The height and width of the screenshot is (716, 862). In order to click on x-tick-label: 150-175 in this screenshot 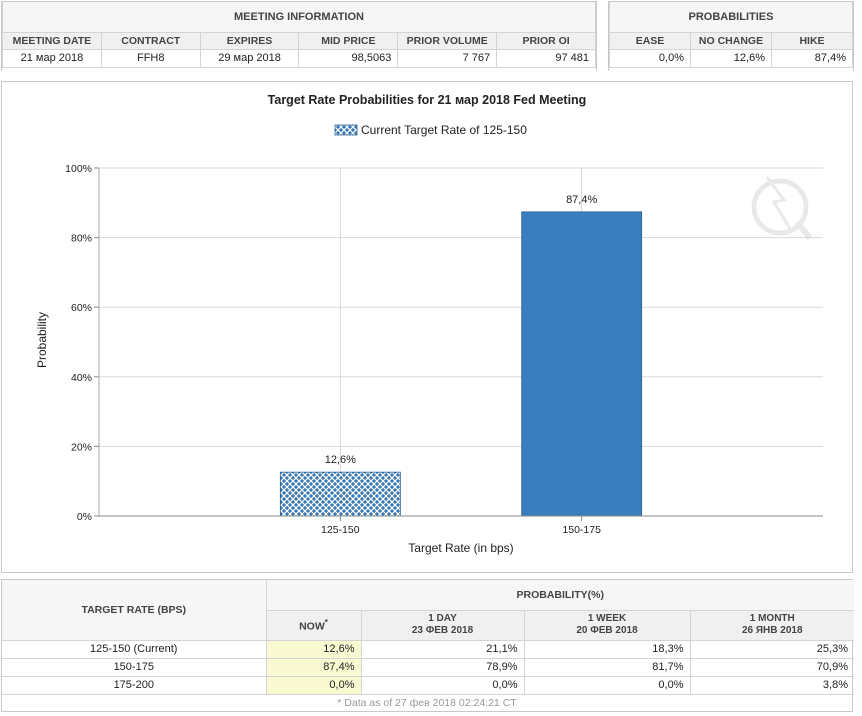, I will do `click(581, 530)`.